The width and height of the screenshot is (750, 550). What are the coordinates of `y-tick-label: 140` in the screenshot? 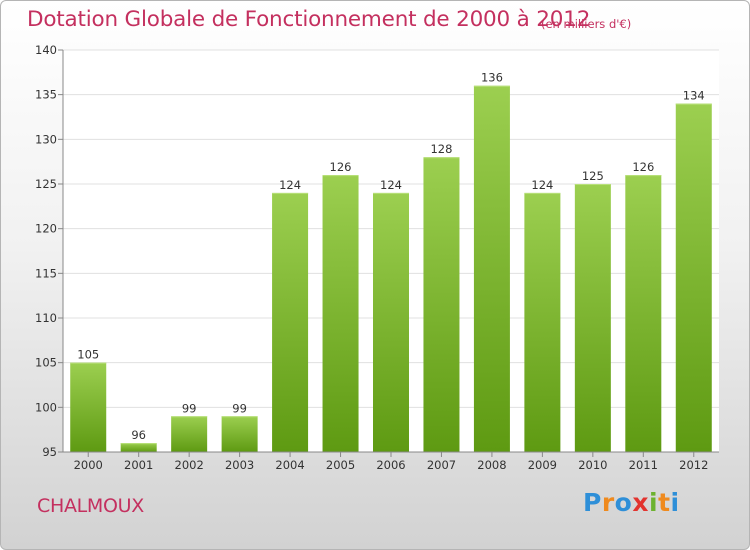 It's located at (46, 50).